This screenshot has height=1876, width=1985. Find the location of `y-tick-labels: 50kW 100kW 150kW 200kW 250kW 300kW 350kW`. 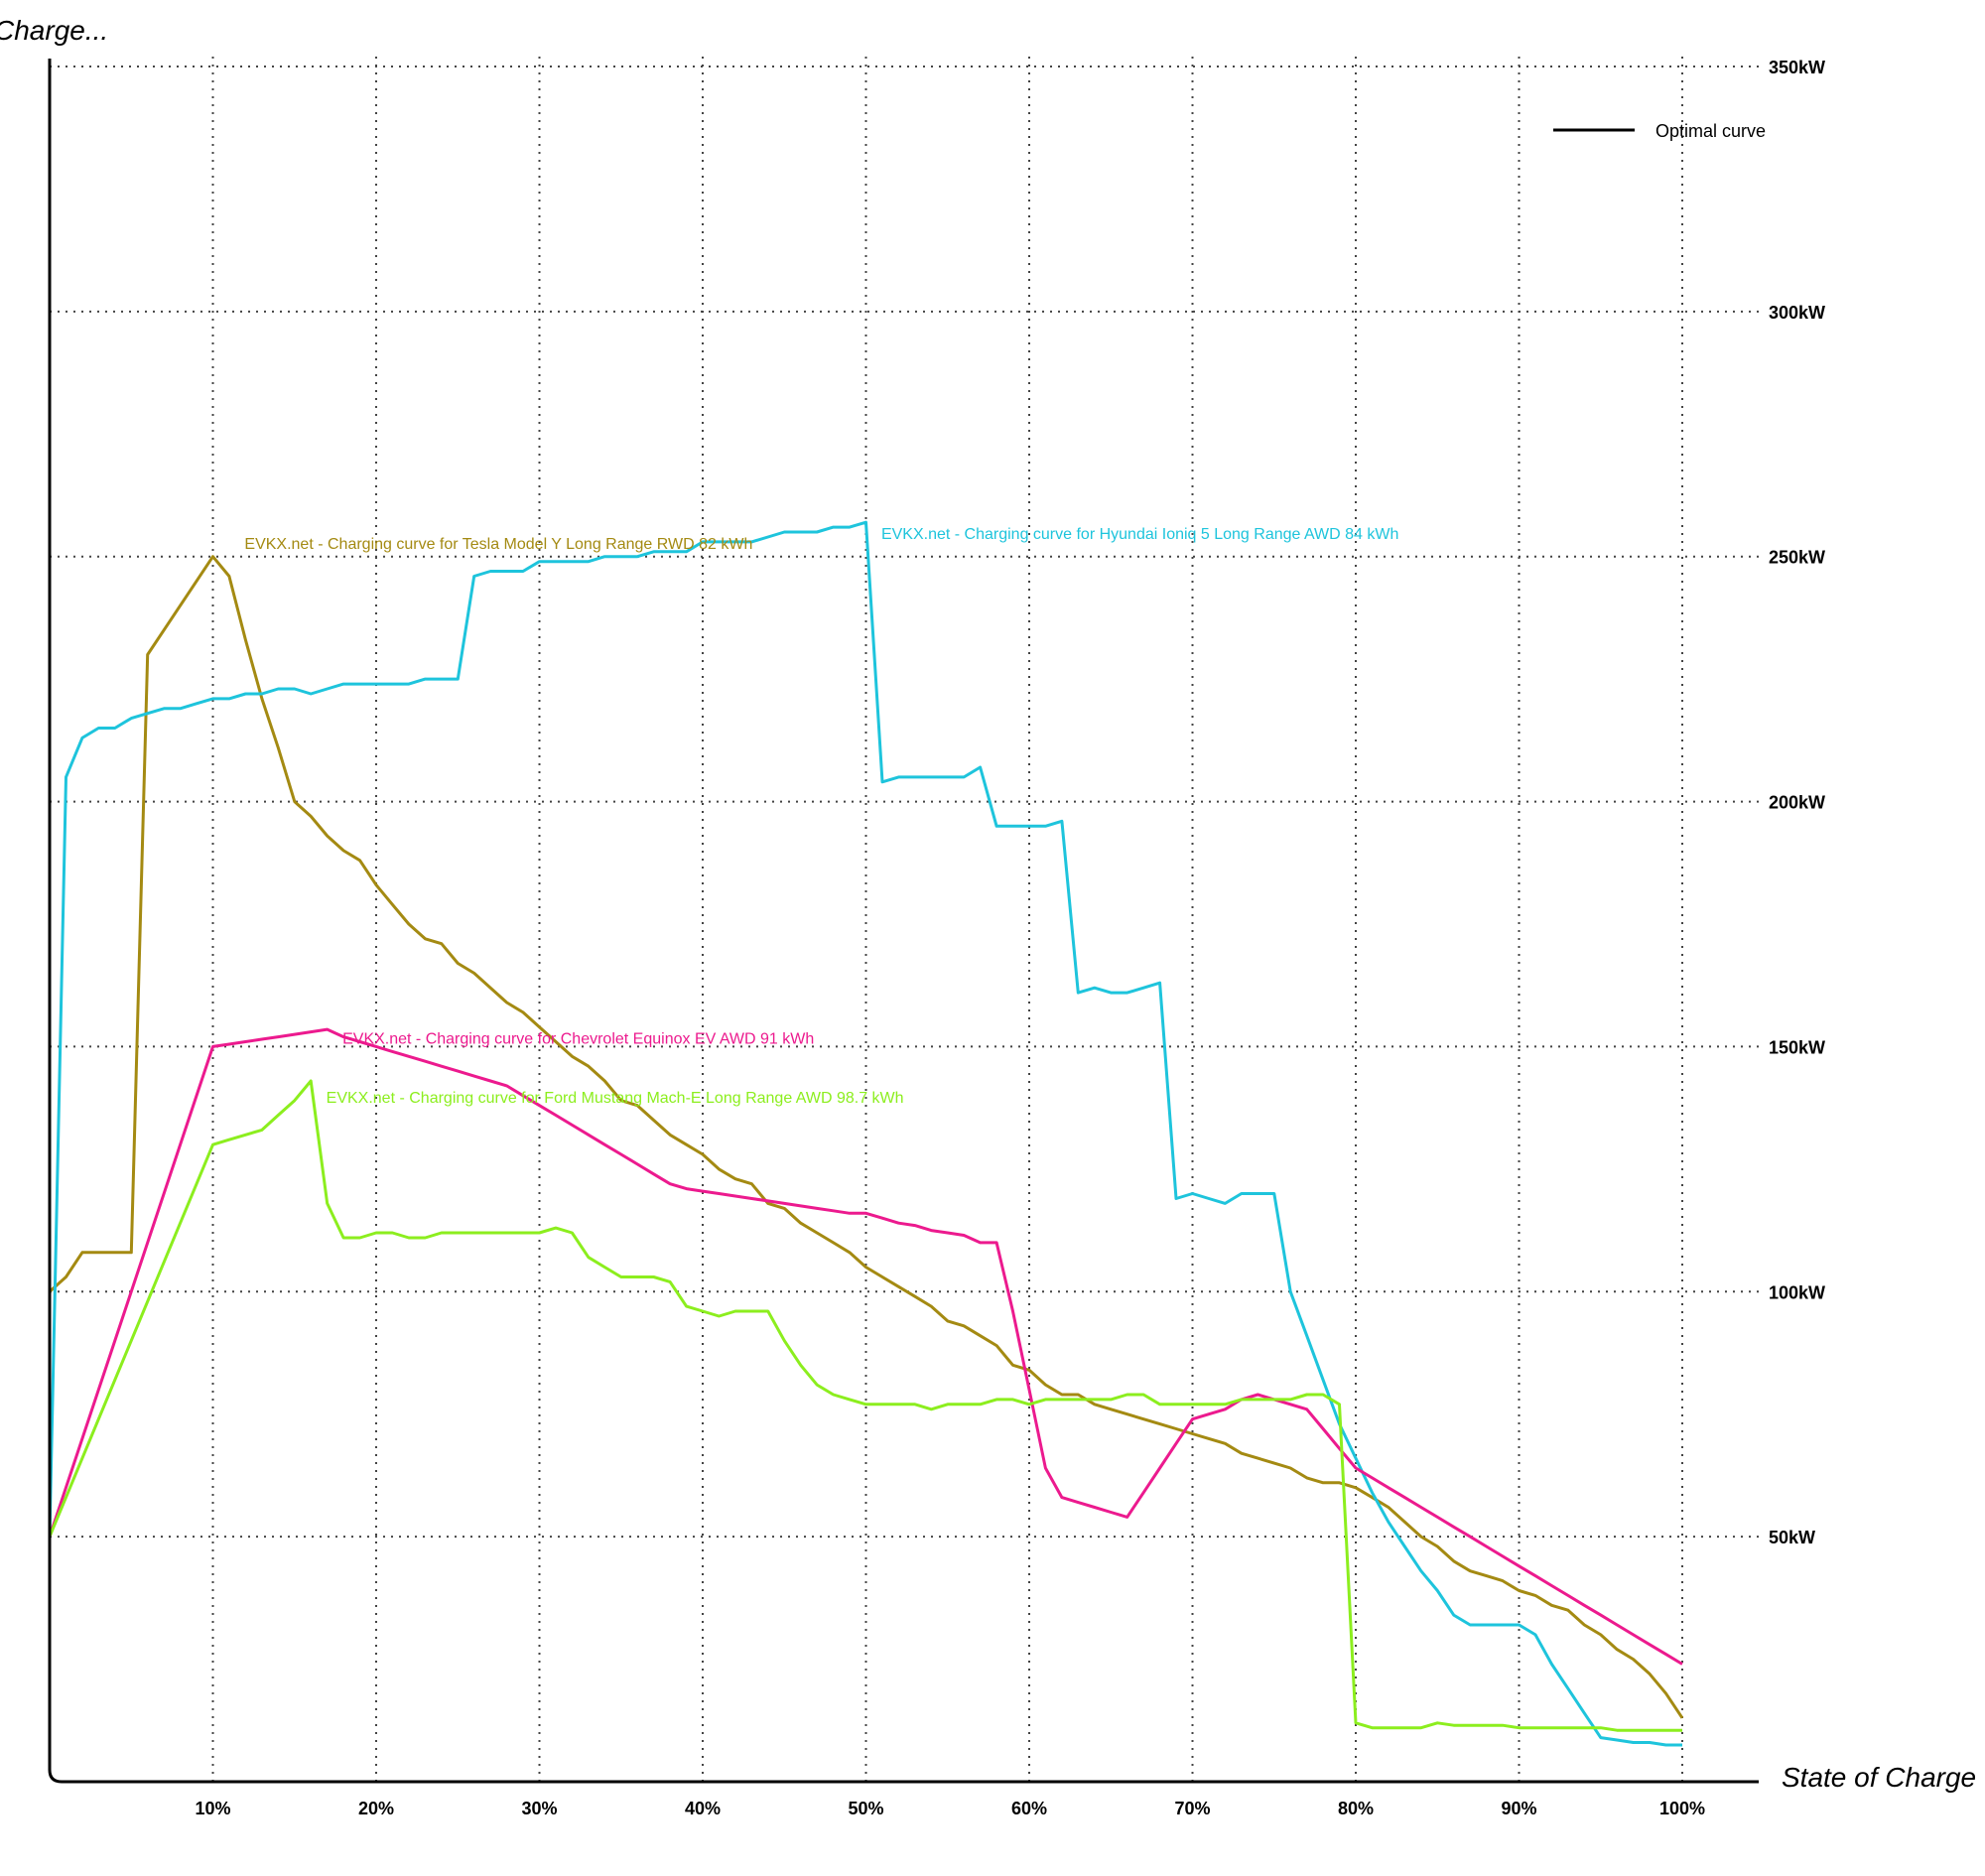

y-tick-labels: 50kW 100kW 150kW 200kW 250kW 300kW 350kW is located at coordinates (1797, 802).